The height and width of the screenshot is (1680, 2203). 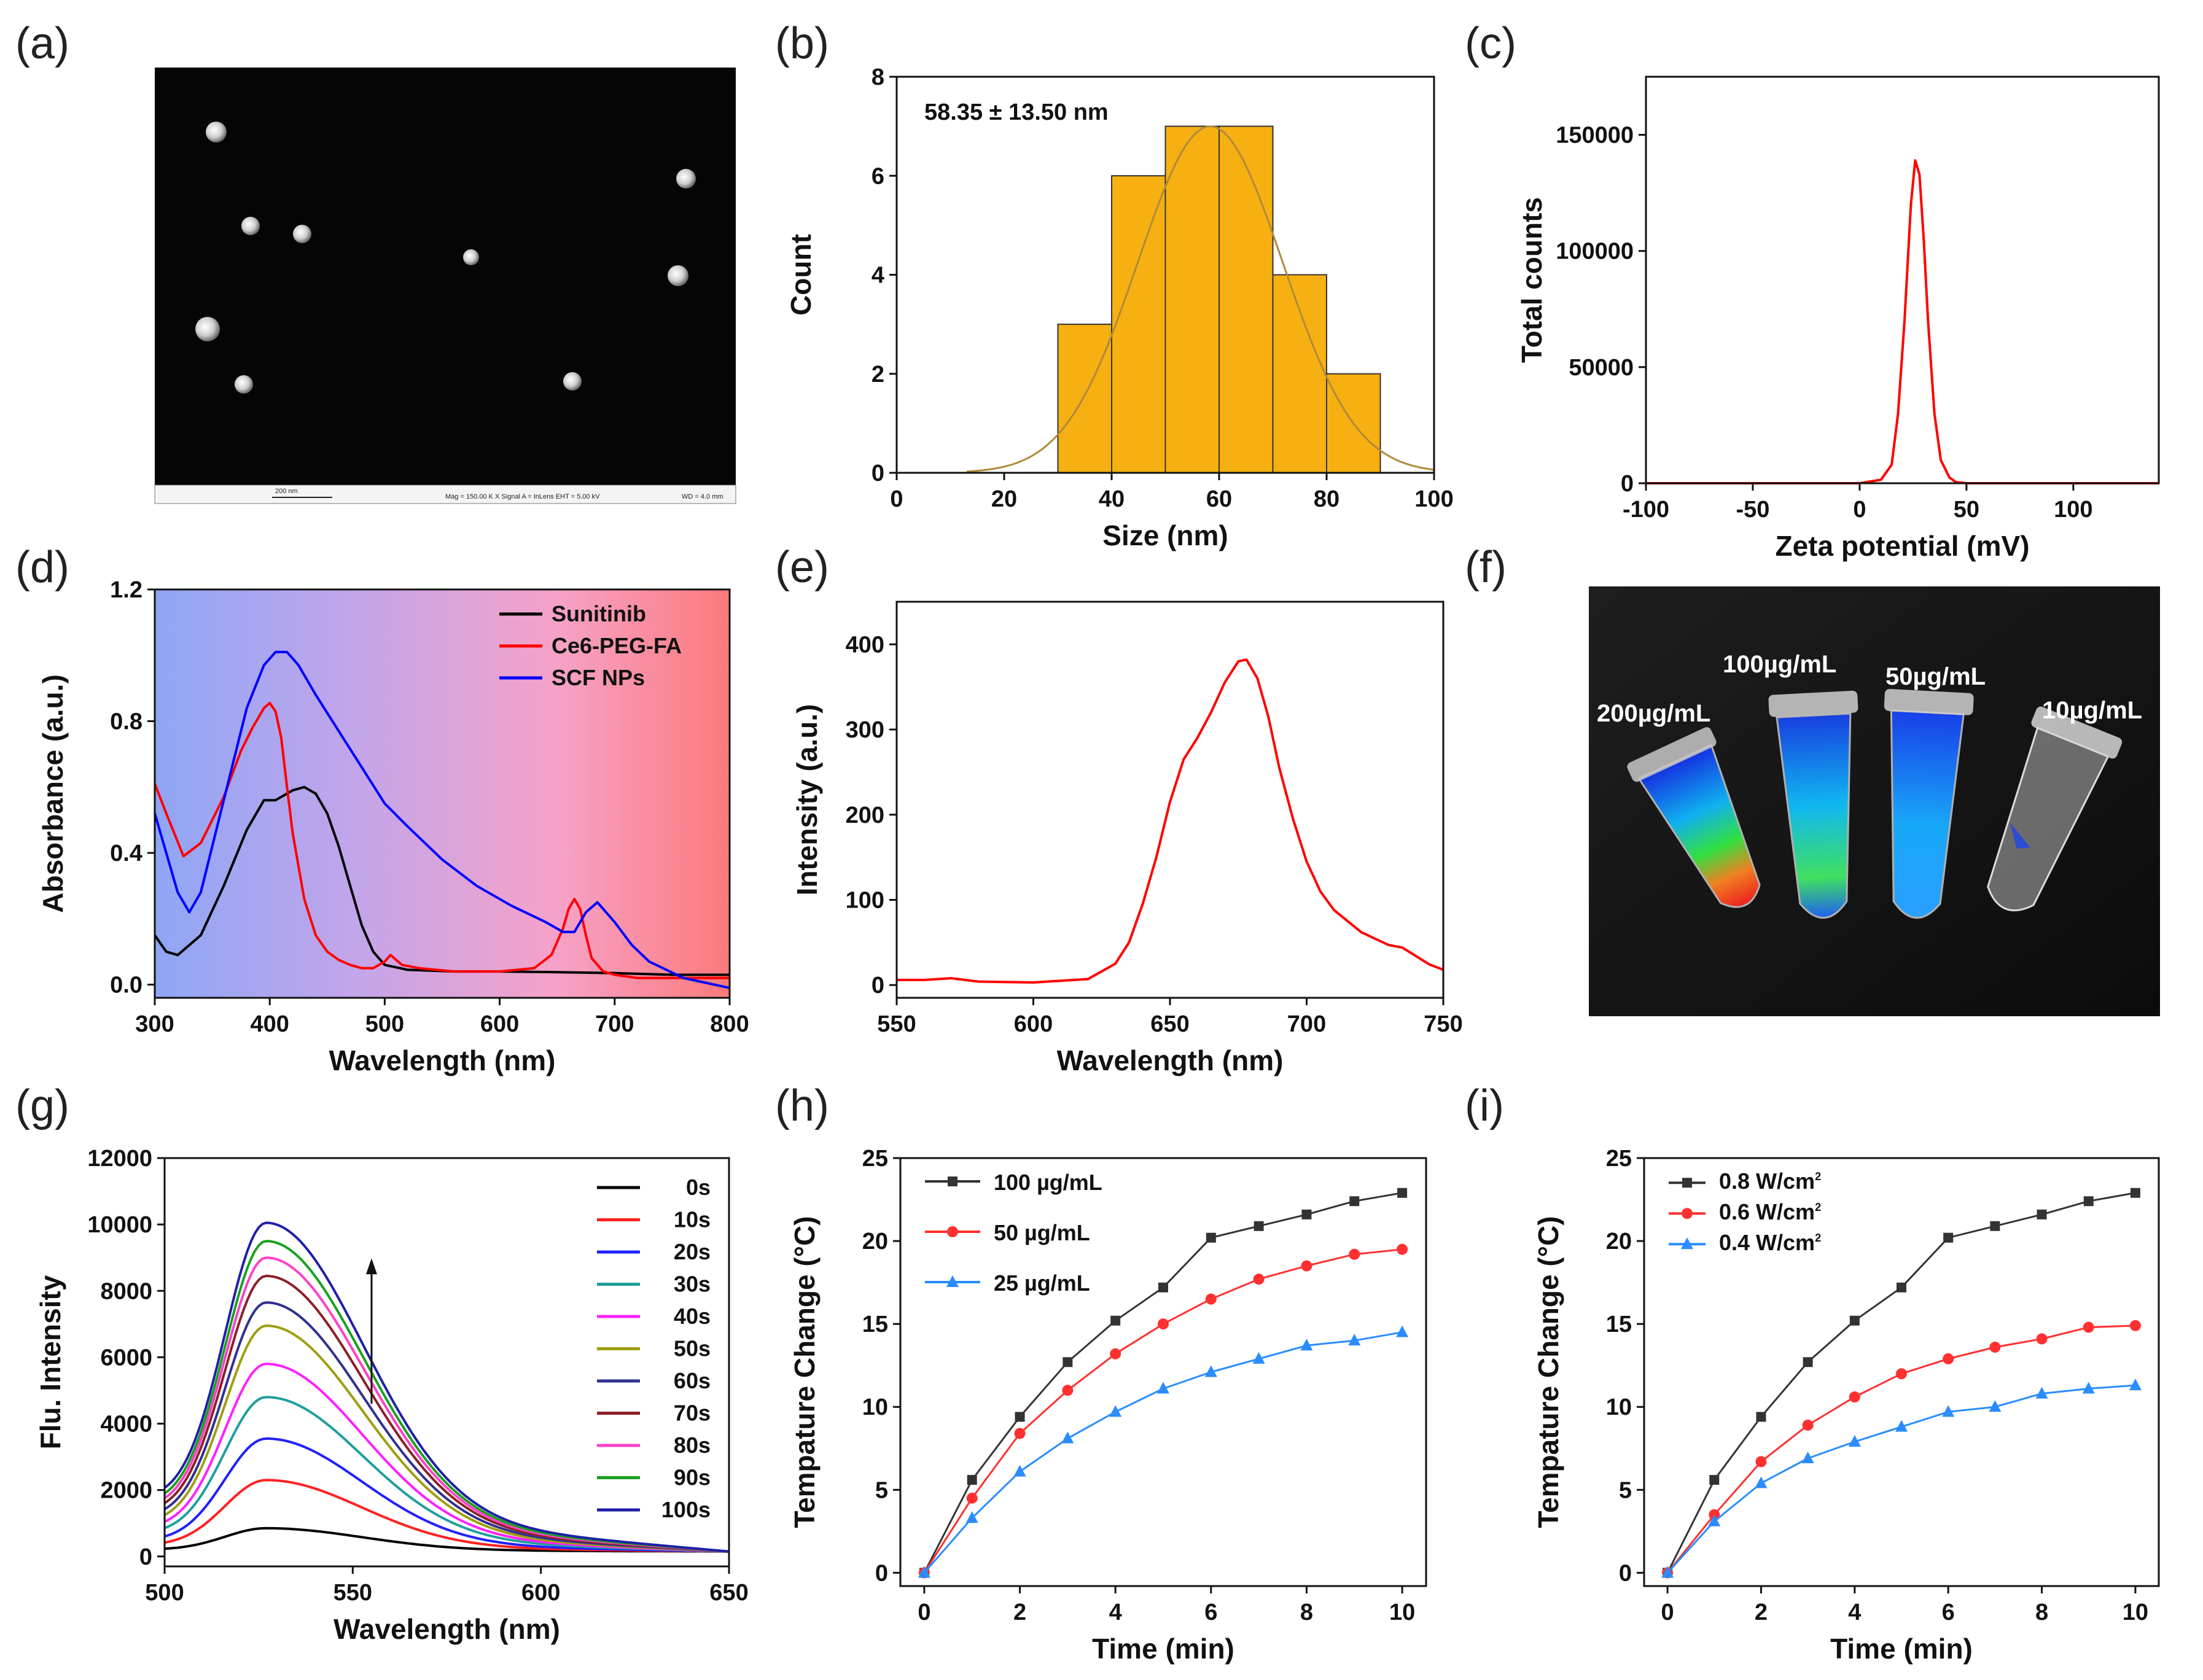 What do you see at coordinates (445, 258) in the screenshot?
I see `nanoparticles` at bounding box center [445, 258].